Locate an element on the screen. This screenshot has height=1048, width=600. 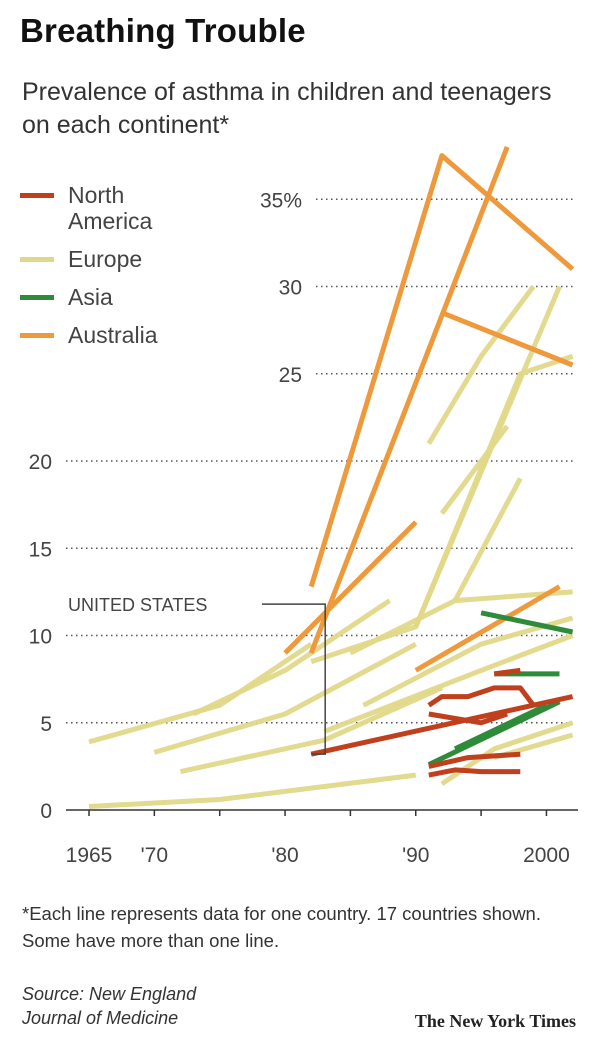
legend-swatch-asia is located at coordinates (37, 297).